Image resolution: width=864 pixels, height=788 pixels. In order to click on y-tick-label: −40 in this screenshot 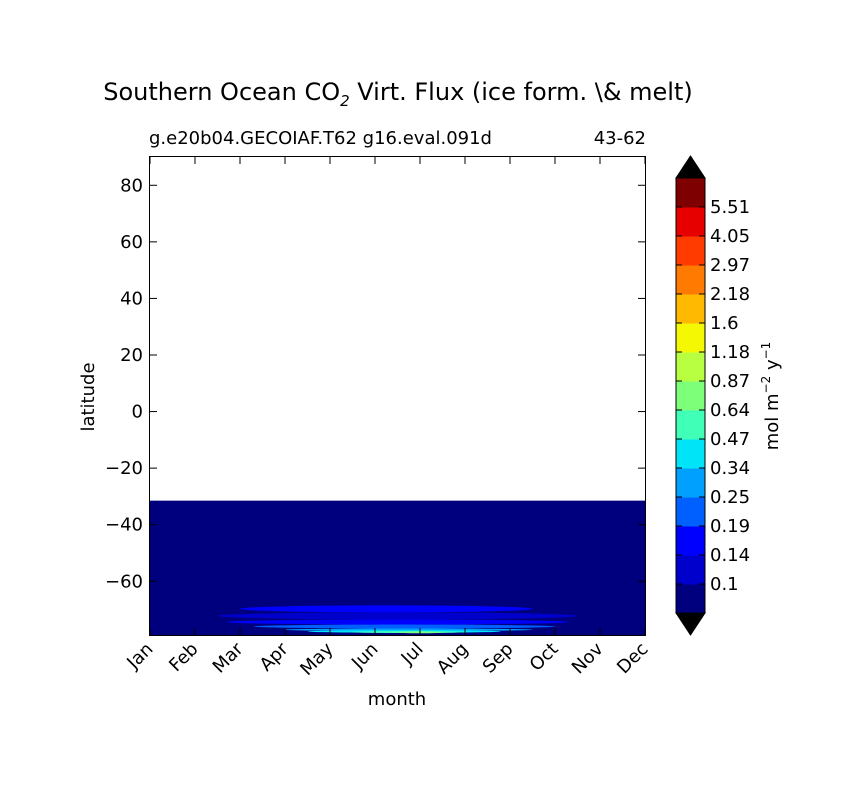, I will do `click(124, 525)`.